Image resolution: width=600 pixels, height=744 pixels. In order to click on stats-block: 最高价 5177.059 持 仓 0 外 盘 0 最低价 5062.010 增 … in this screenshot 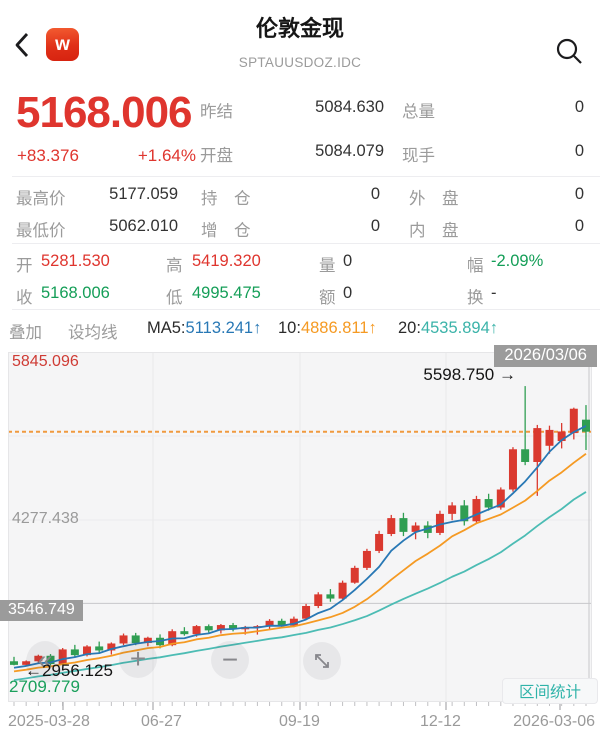, I will do `click(300, 210)`.